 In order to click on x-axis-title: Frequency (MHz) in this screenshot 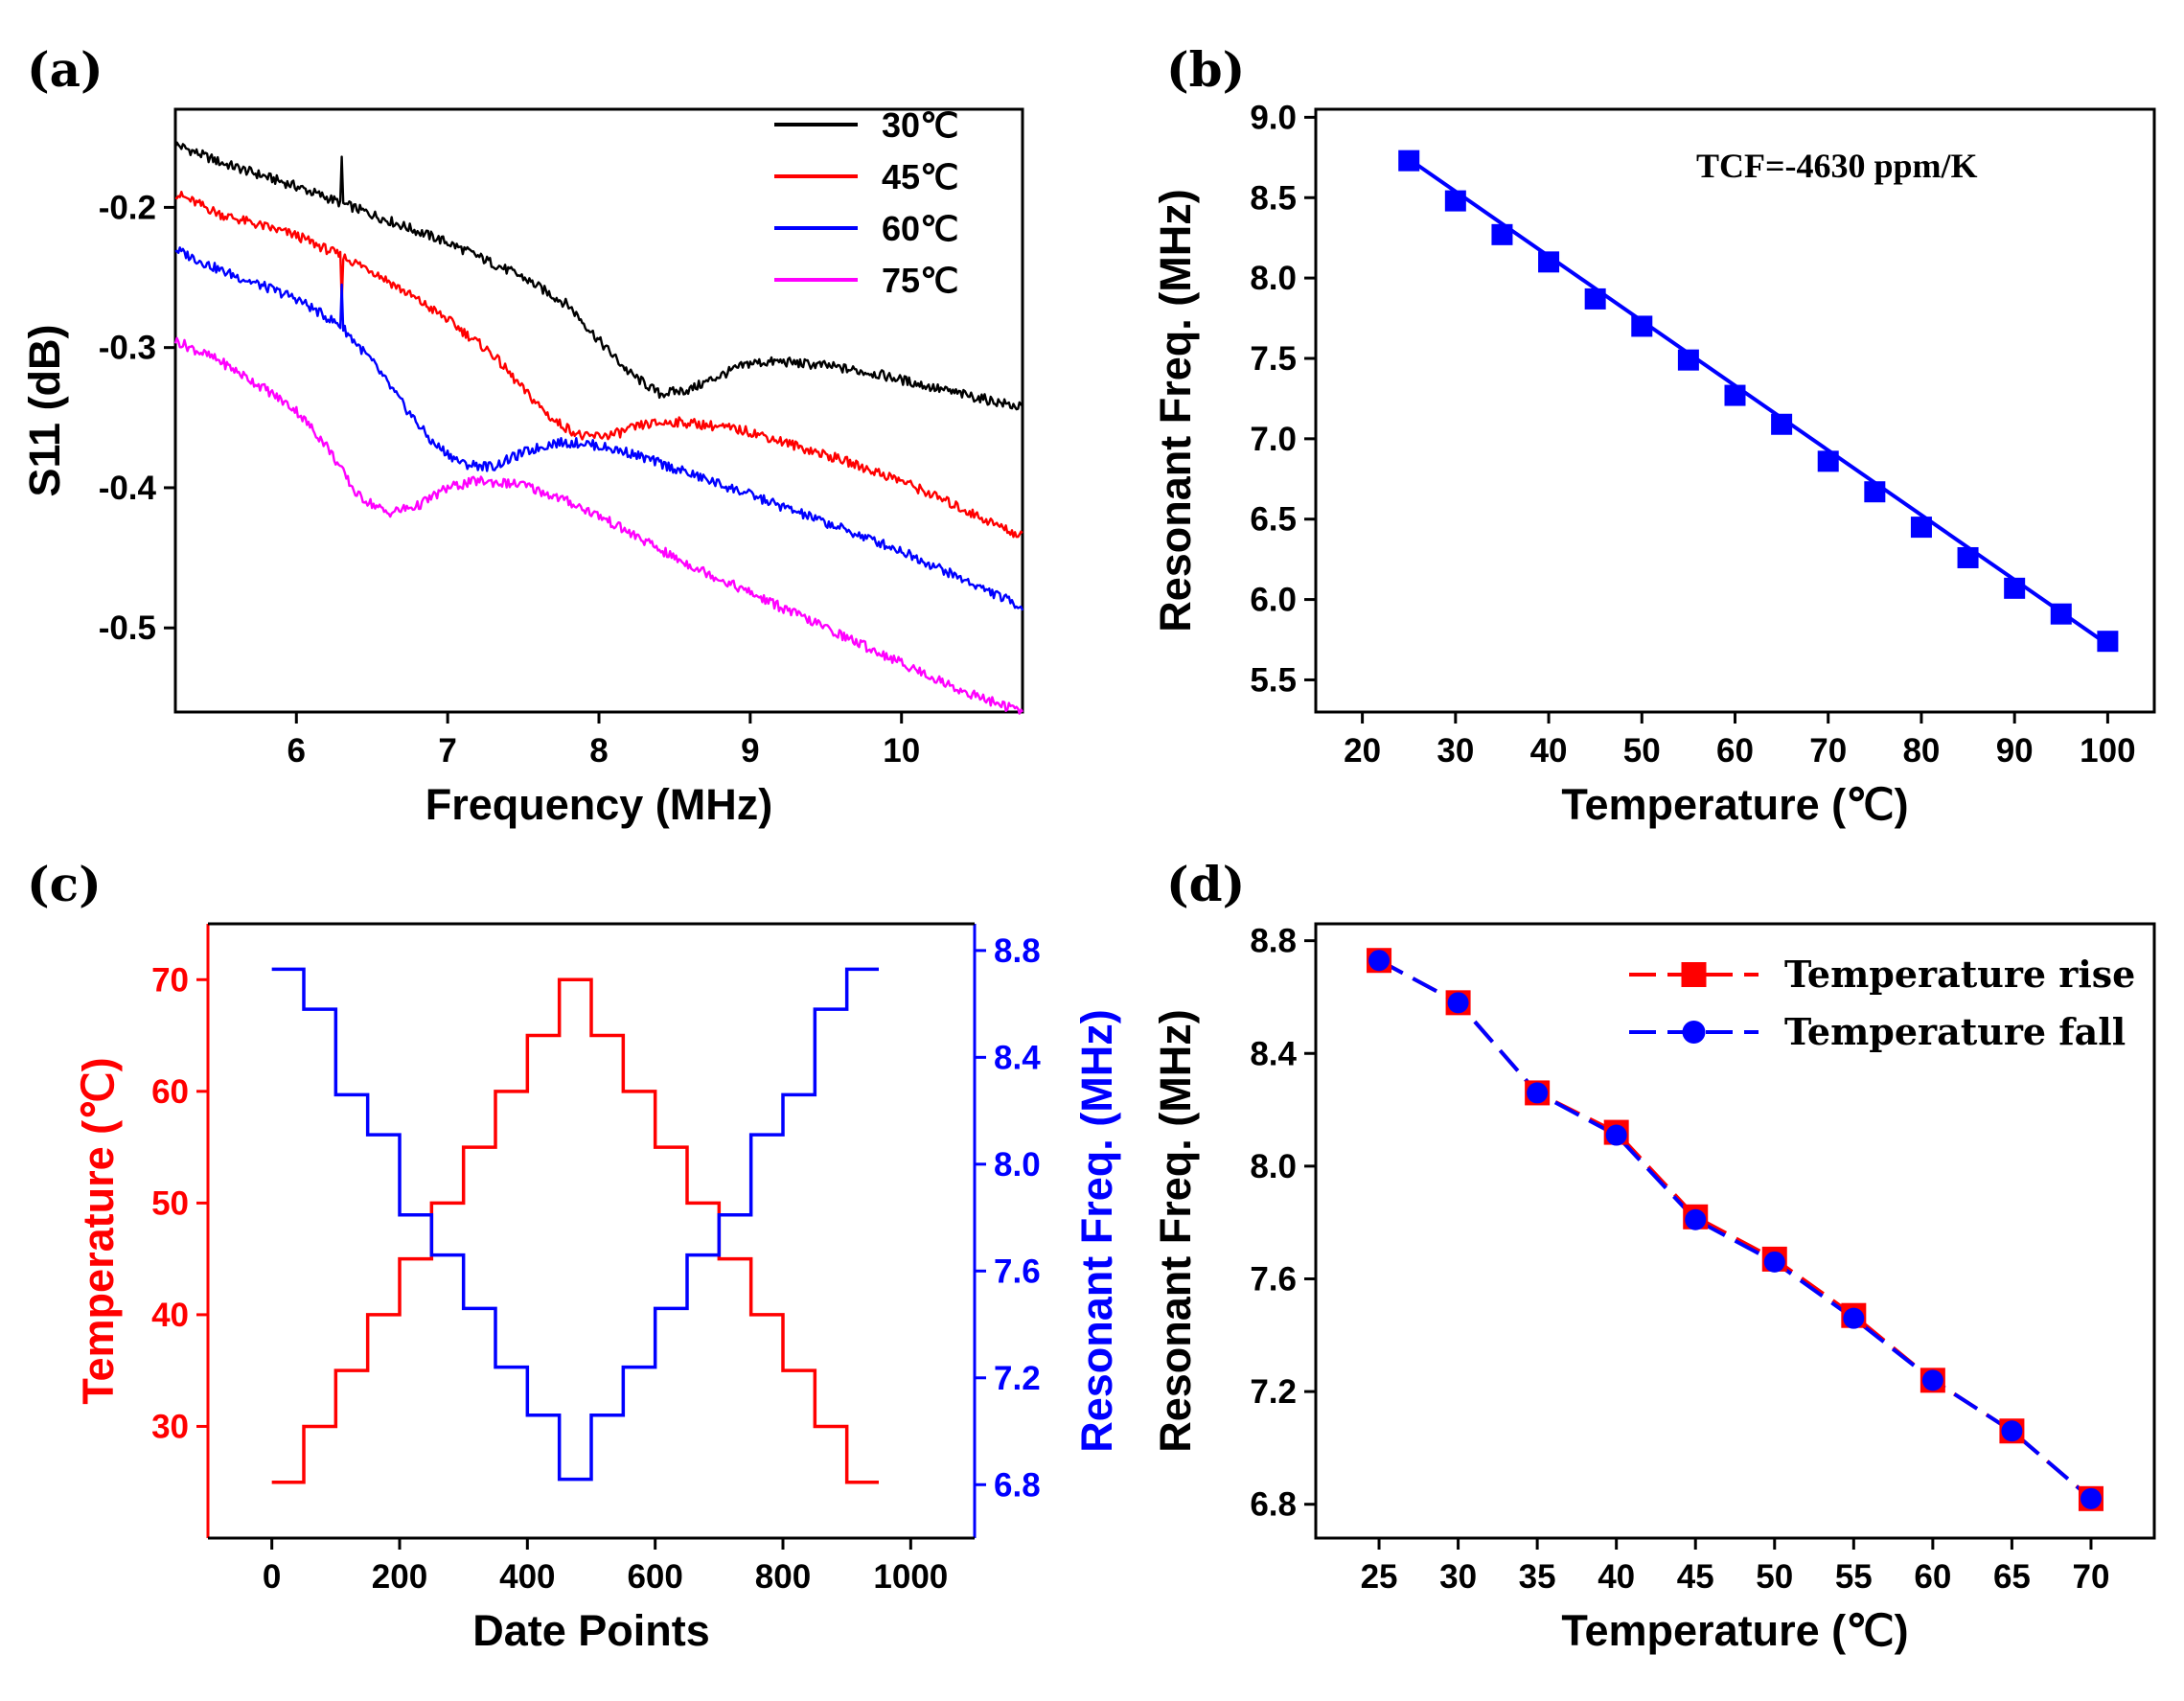, I will do `click(599, 804)`.